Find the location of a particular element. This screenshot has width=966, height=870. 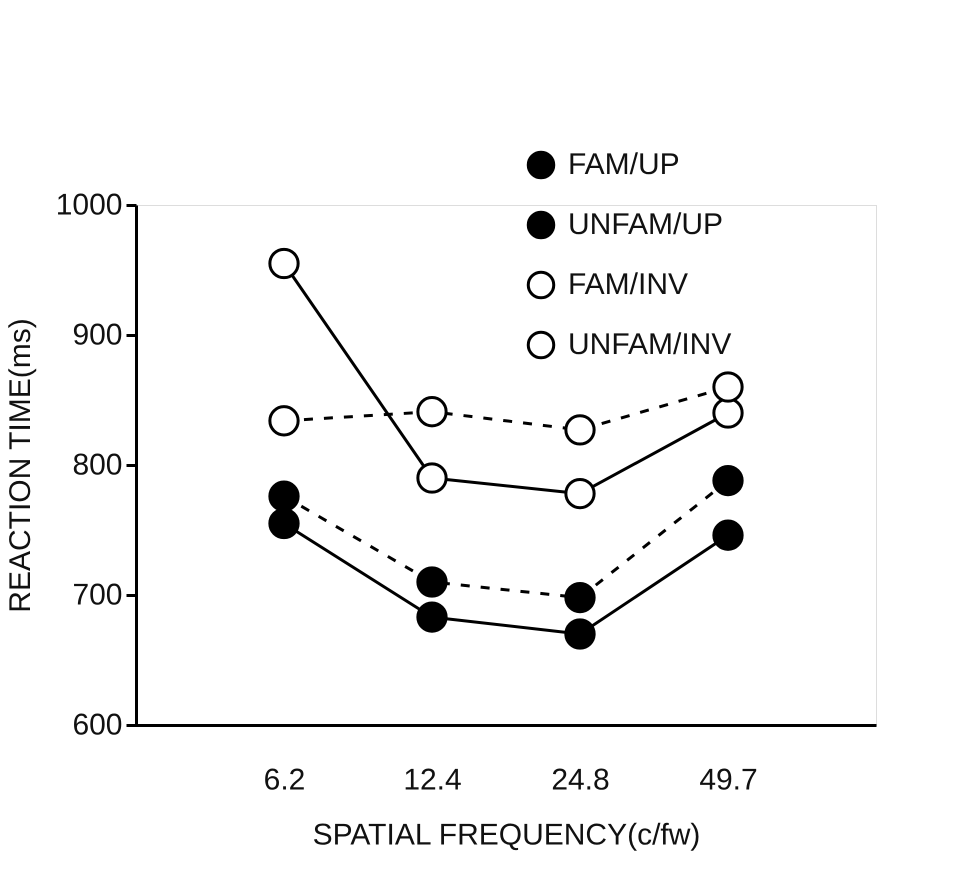

x-tick-label: 12.4 is located at coordinates (432, 780).